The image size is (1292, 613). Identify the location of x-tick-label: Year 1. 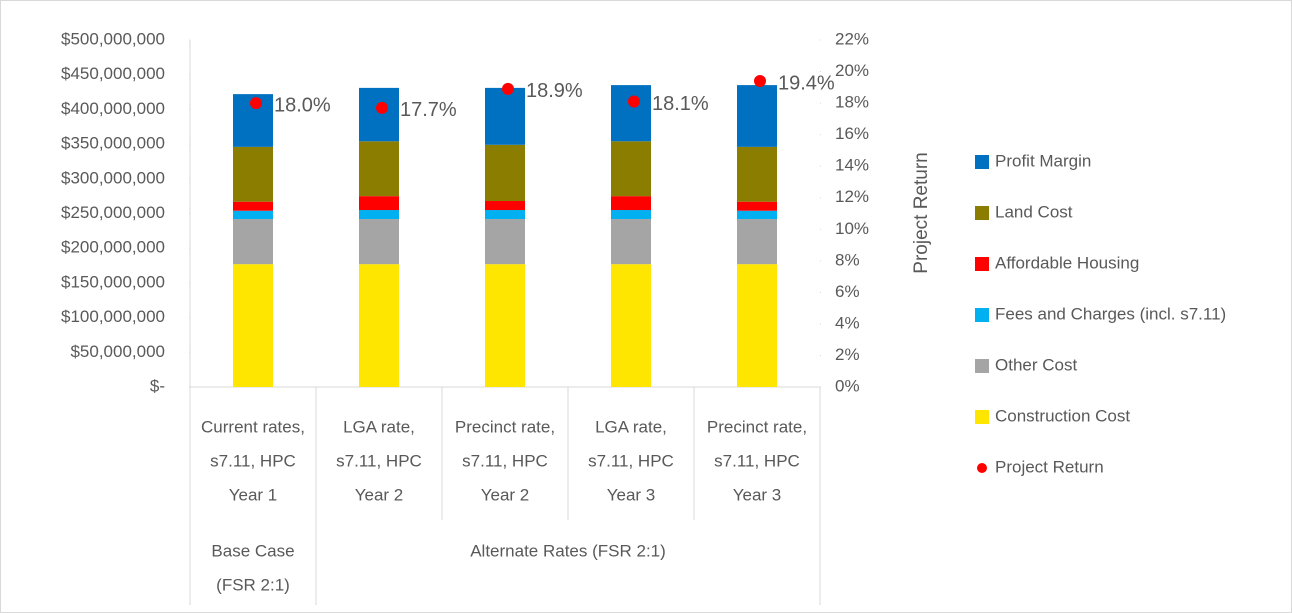
(253, 494).